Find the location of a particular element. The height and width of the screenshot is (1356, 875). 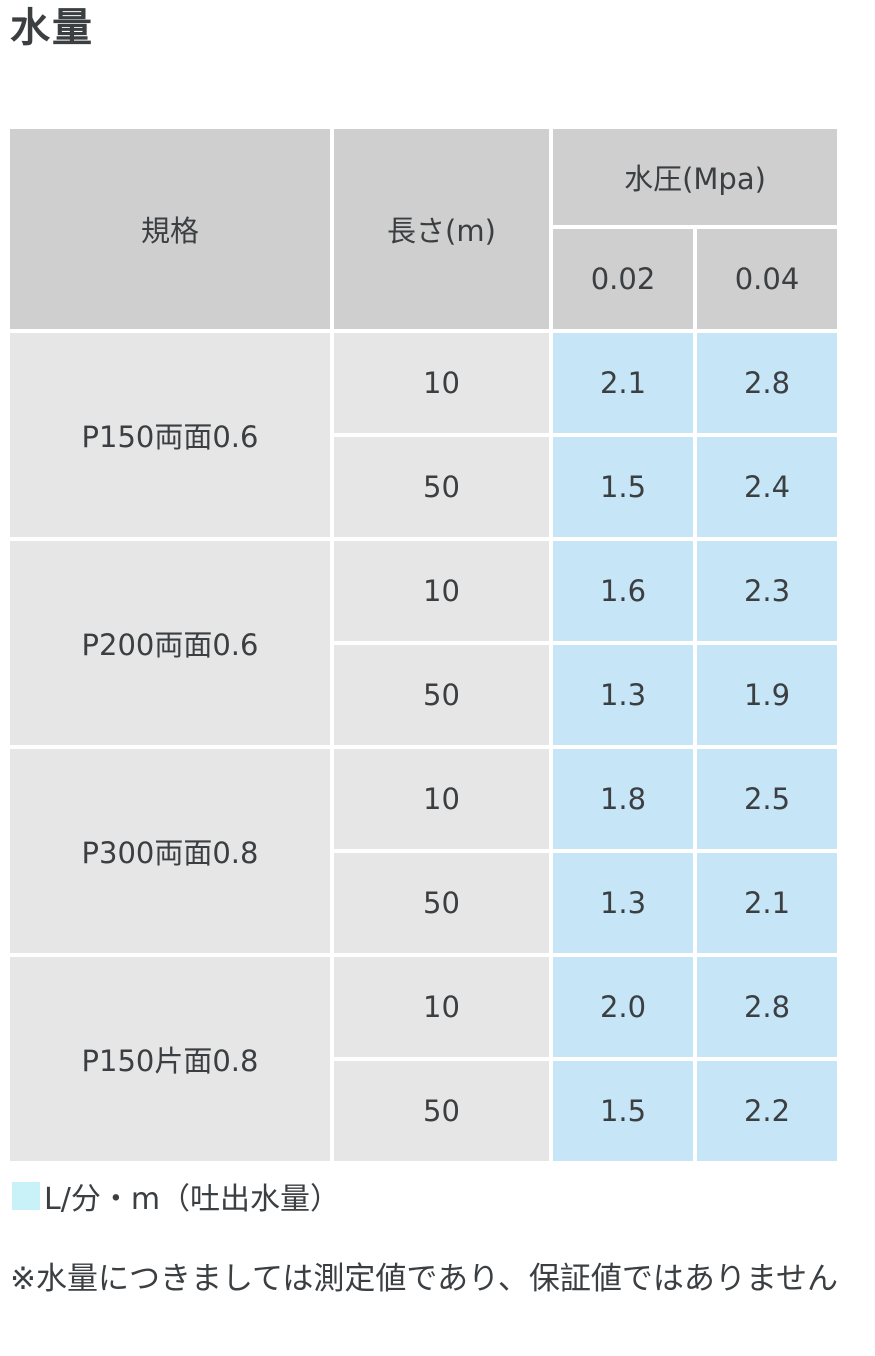

pressure-header: 水圧(Mpa) is located at coordinates (695, 177).